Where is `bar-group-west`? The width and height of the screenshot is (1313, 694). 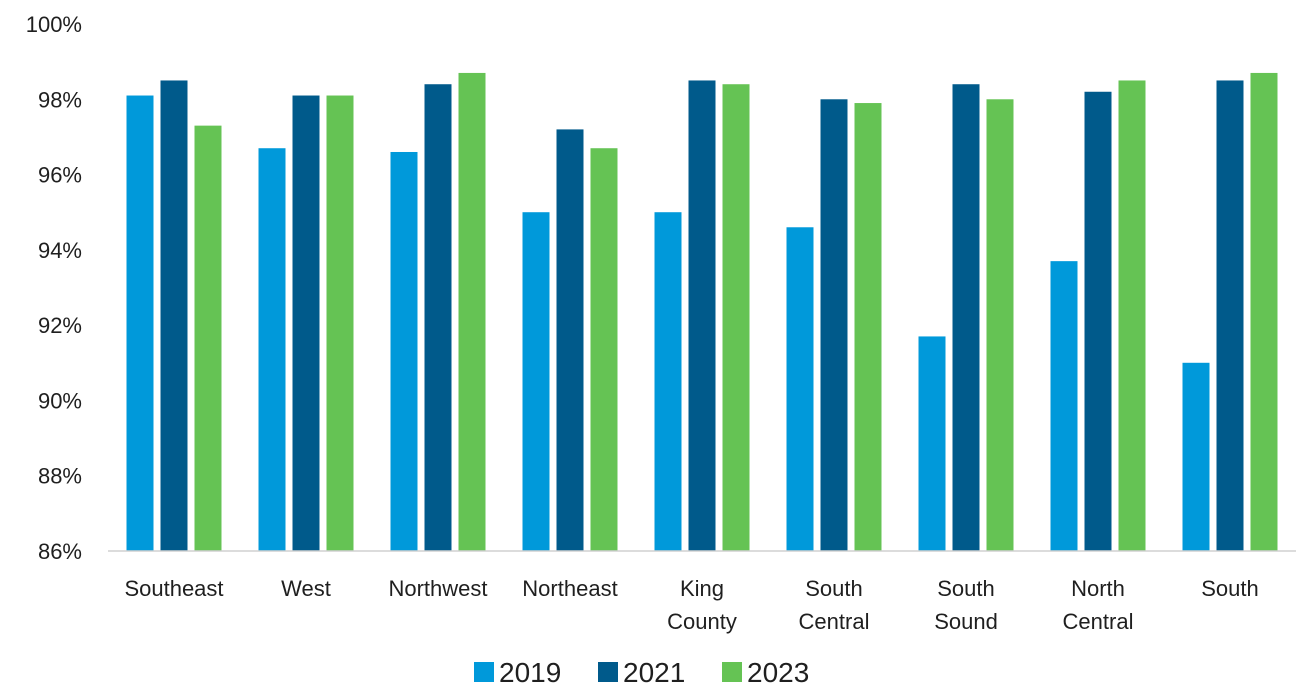
bar-group-west is located at coordinates (306, 323).